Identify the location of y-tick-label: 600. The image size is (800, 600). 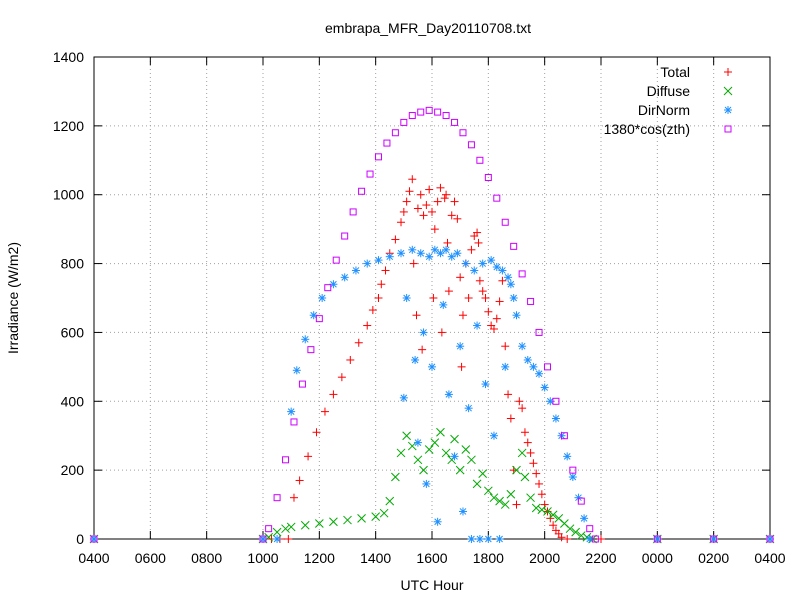
(73, 332).